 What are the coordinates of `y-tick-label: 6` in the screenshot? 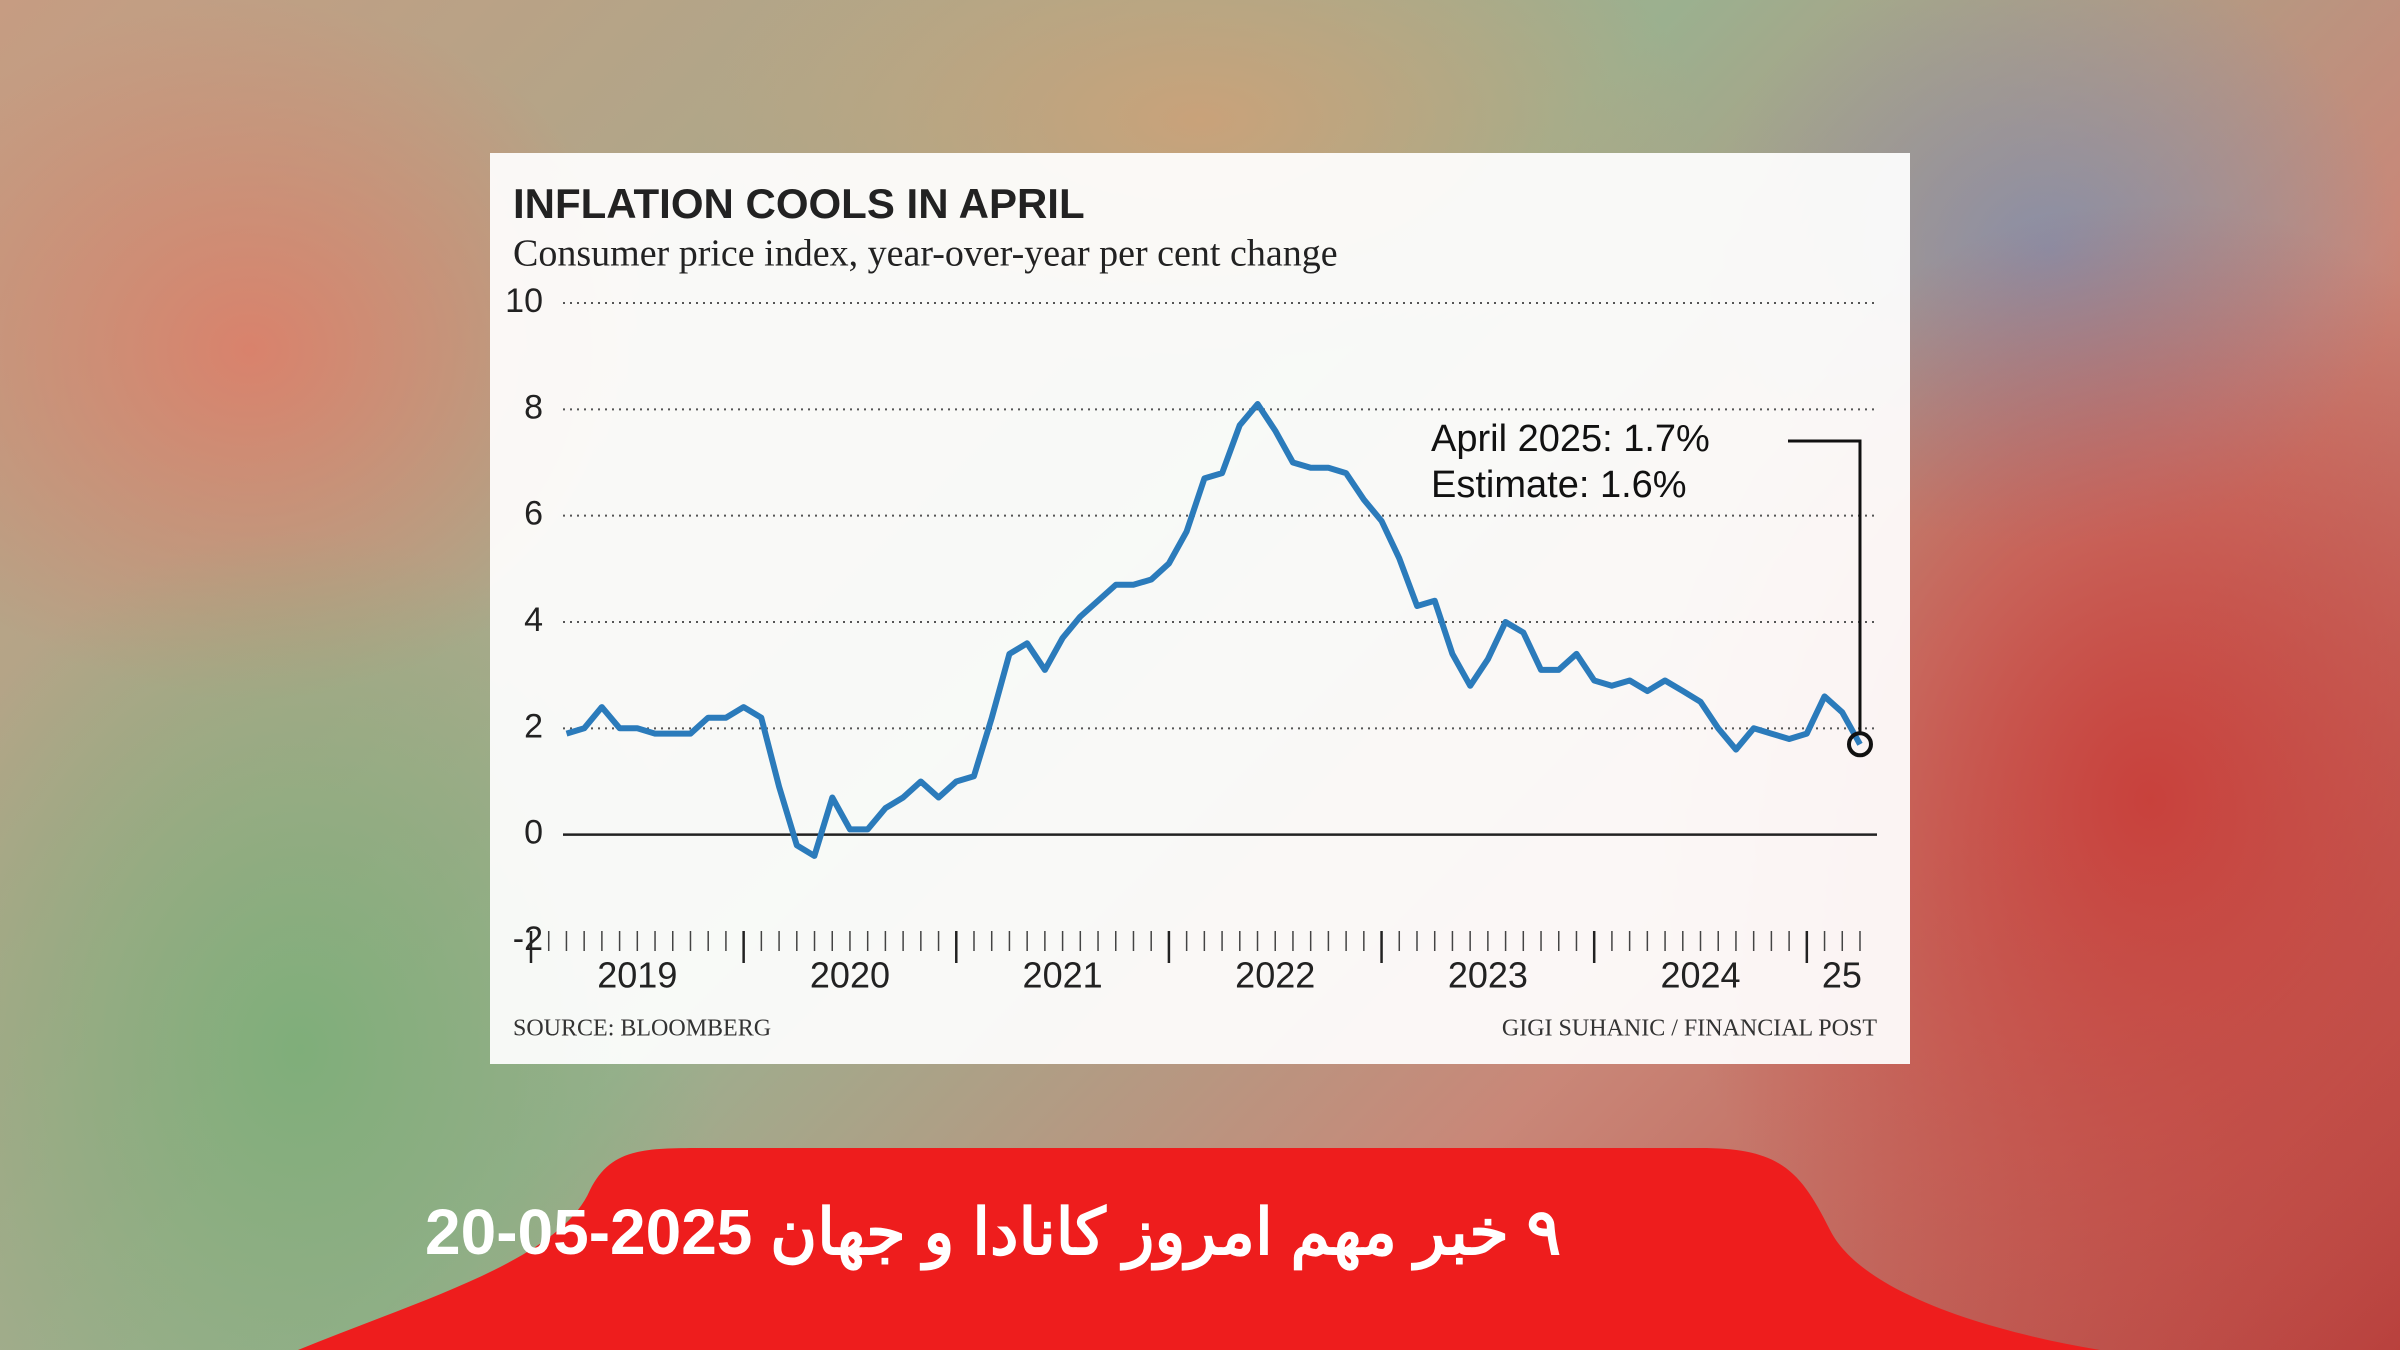 It's located at (533, 514).